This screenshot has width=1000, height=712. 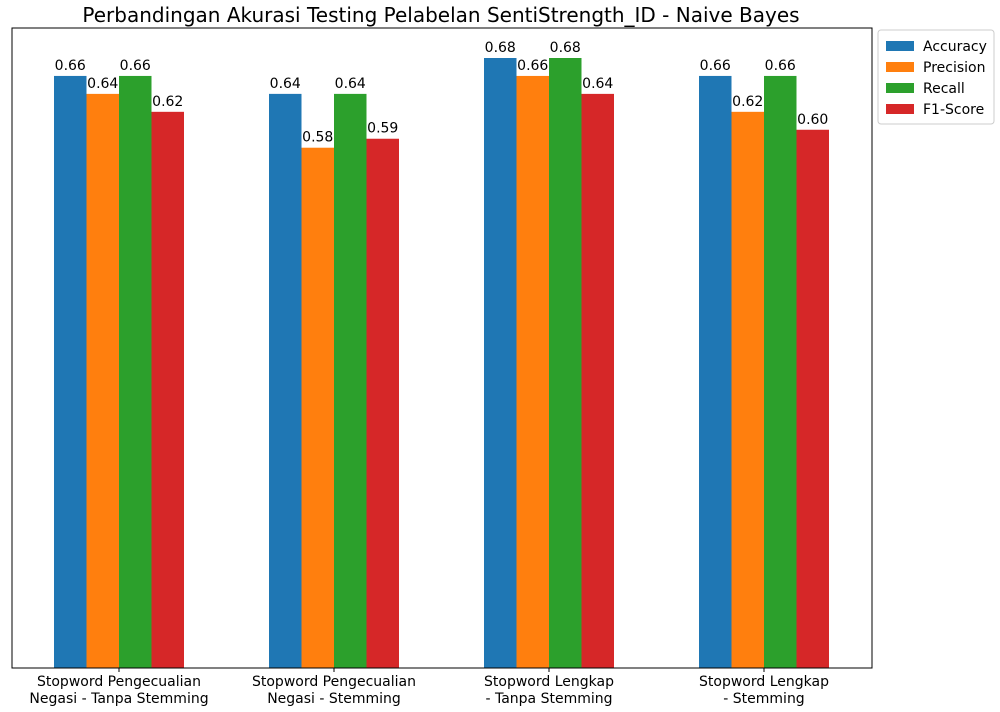 What do you see at coordinates (944, 89) in the screenshot?
I see `legend-label: Recall` at bounding box center [944, 89].